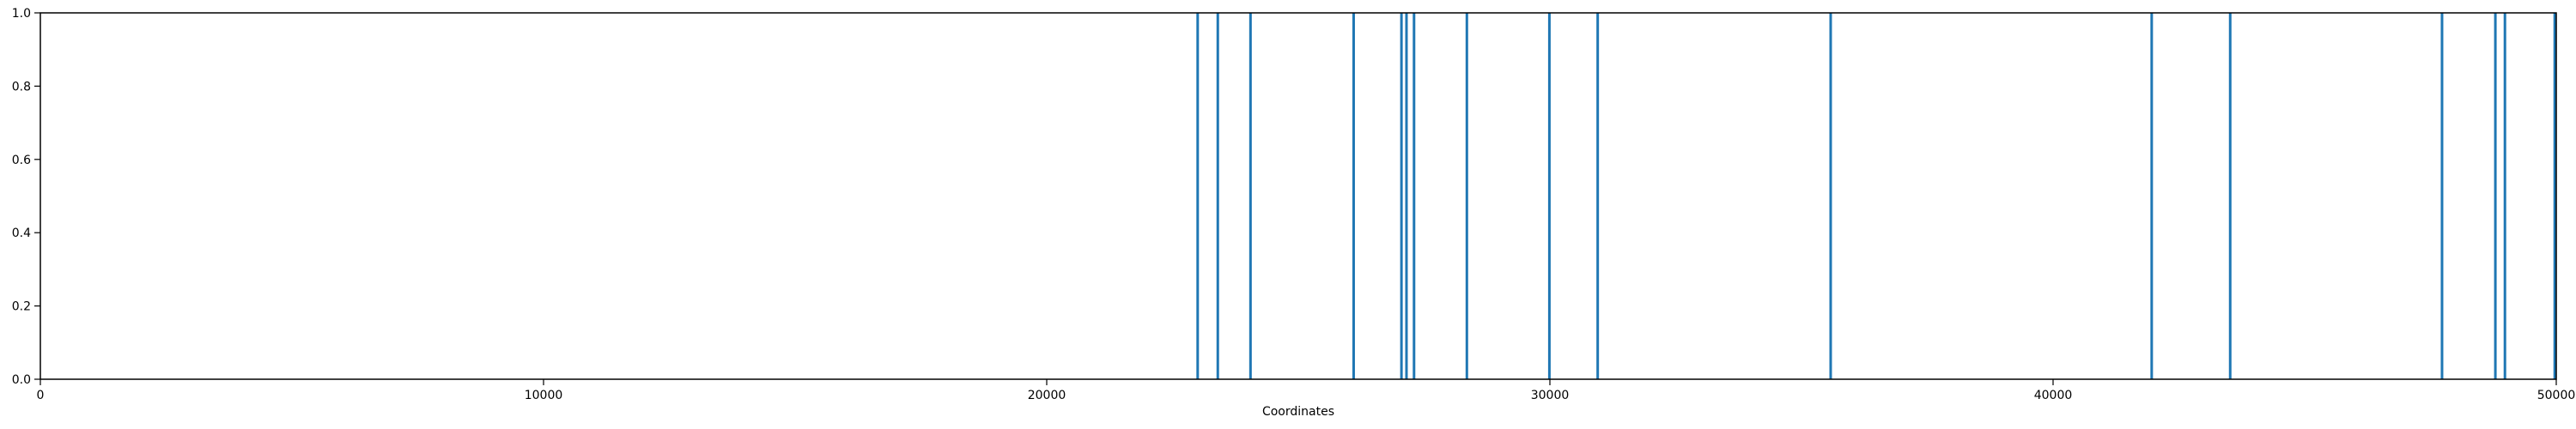 Image resolution: width=2576 pixels, height=429 pixels. I want to click on x-tick-label: 20000, so click(1047, 395).